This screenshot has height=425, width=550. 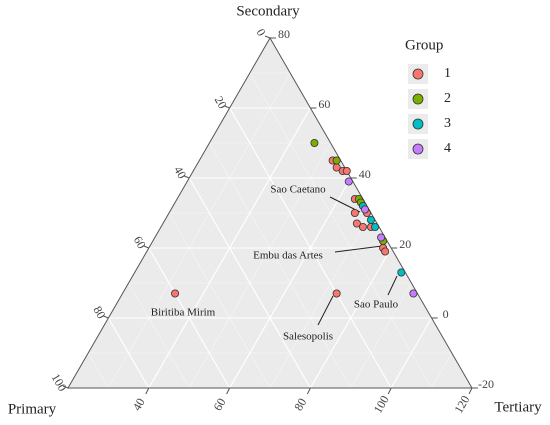 What do you see at coordinates (447, 98) in the screenshot?
I see `legend-label: 2` at bounding box center [447, 98].